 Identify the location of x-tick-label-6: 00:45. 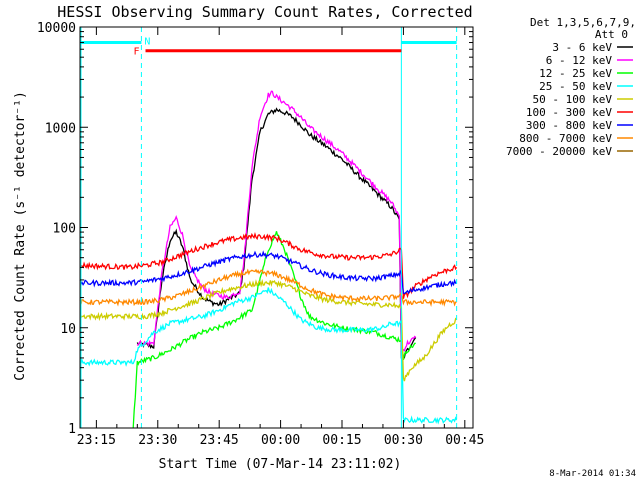
(464, 440).